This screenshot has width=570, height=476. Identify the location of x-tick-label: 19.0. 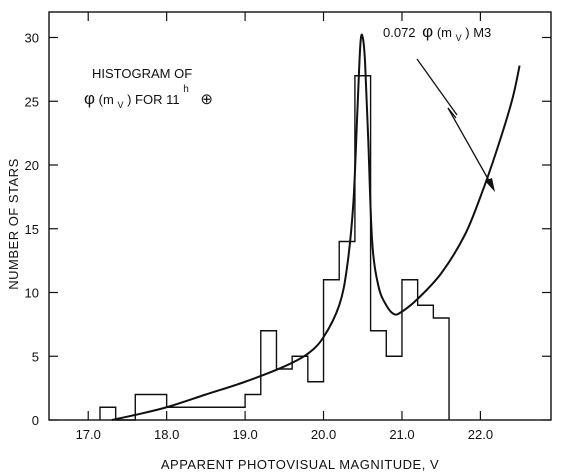
(244, 434).